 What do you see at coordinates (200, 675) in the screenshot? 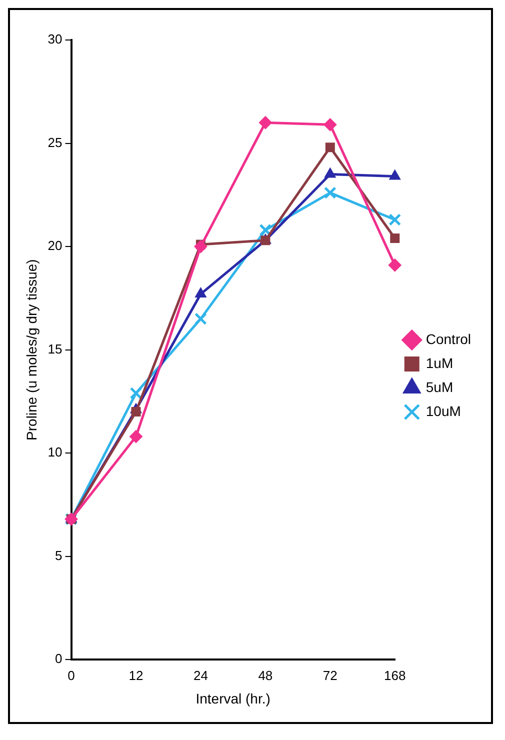
I see `x-tick-label: 24` at bounding box center [200, 675].